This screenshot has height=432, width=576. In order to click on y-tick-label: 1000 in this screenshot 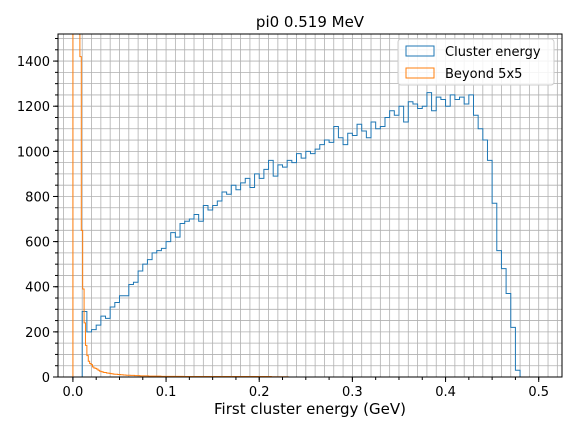, I will do `click(33, 152)`.